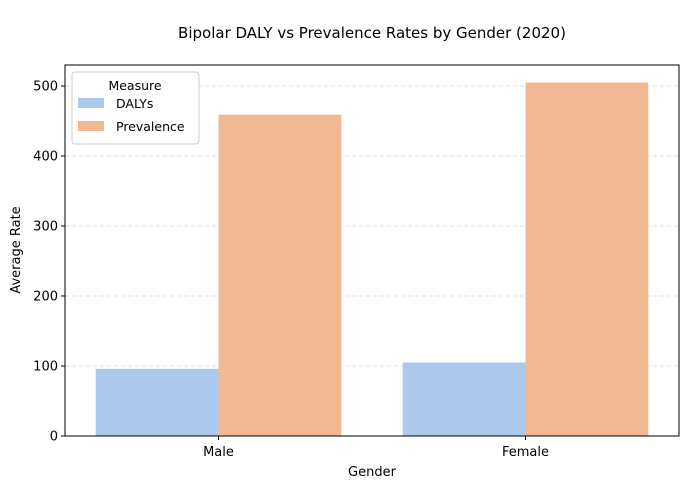 This screenshot has height=490, width=689. What do you see at coordinates (134, 85) in the screenshot?
I see `legend-title: Measure` at bounding box center [134, 85].